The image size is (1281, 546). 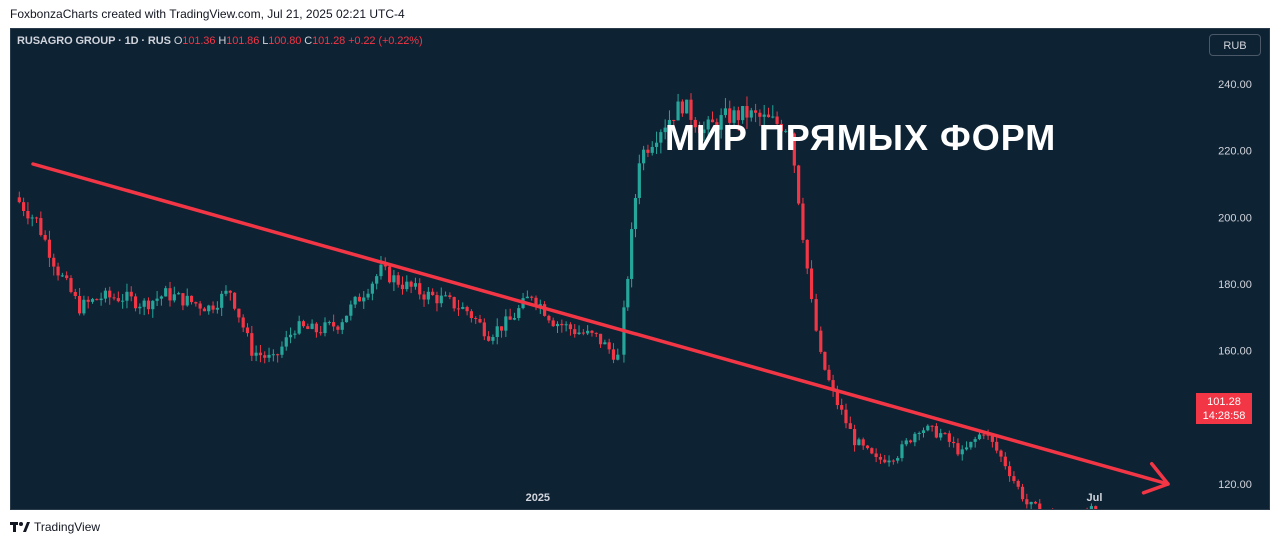 I want to click on y-tick-label: 220.00, so click(x=1235, y=152).